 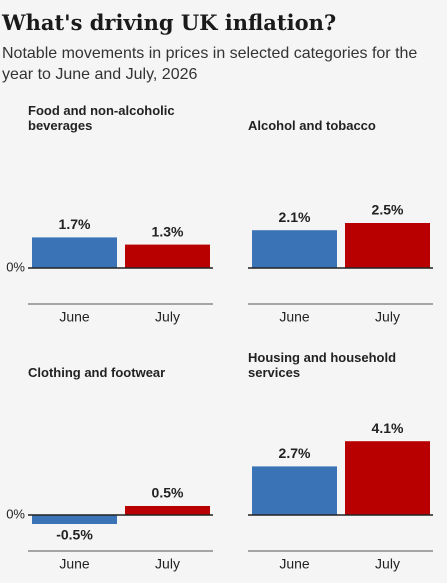 I want to click on chart-title: What's driving UK inflation?, so click(x=169, y=22).